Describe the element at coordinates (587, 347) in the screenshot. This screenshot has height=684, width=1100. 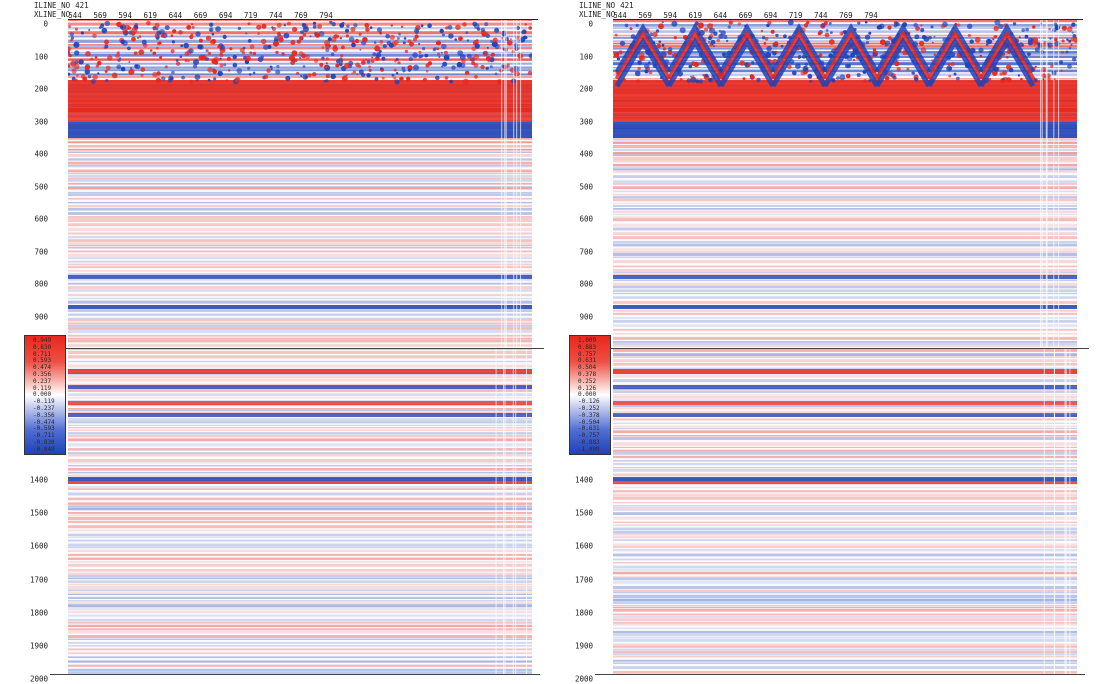
I see `colorbar-label: 0.883` at that location.